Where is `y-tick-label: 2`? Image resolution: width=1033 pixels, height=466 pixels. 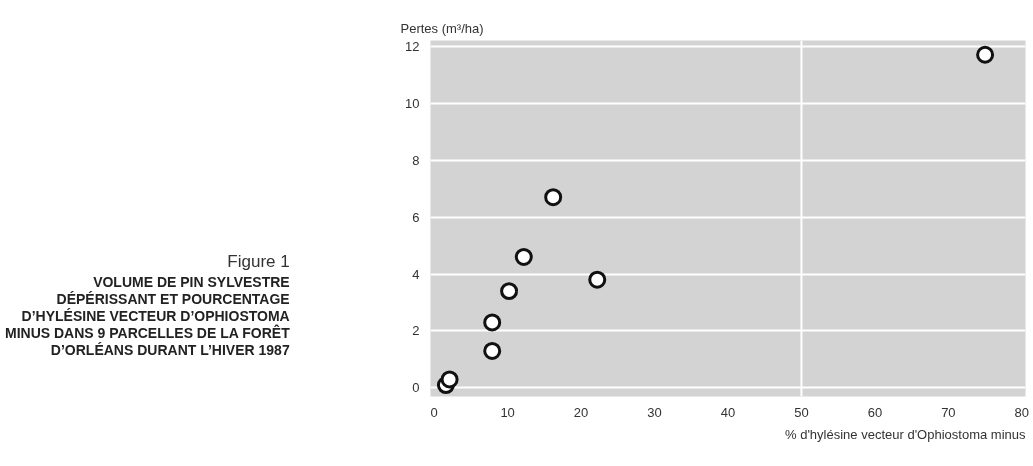 y-tick-label: 2 is located at coordinates (416, 331).